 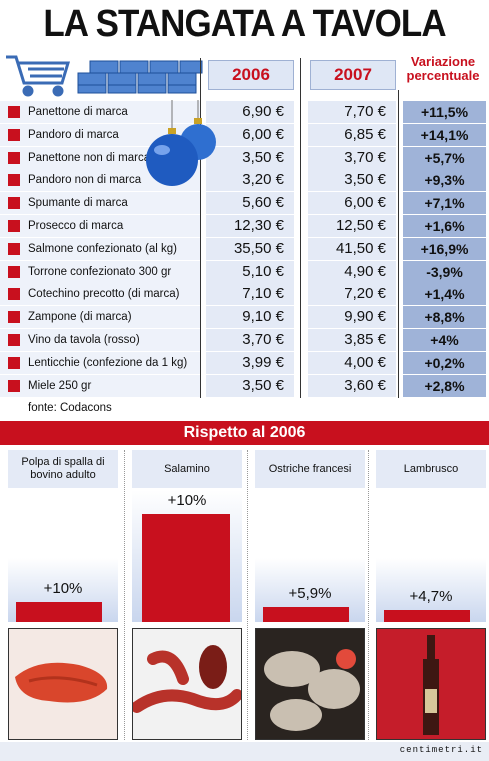 What do you see at coordinates (76, 226) in the screenshot?
I see `product-name: Prosecco di marca` at bounding box center [76, 226].